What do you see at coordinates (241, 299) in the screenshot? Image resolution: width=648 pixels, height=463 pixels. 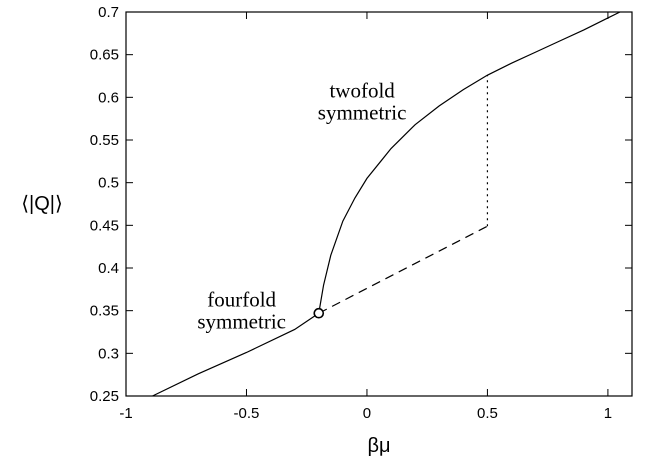 I see `annotation-fourfold-line-0: fourfold` at bounding box center [241, 299].